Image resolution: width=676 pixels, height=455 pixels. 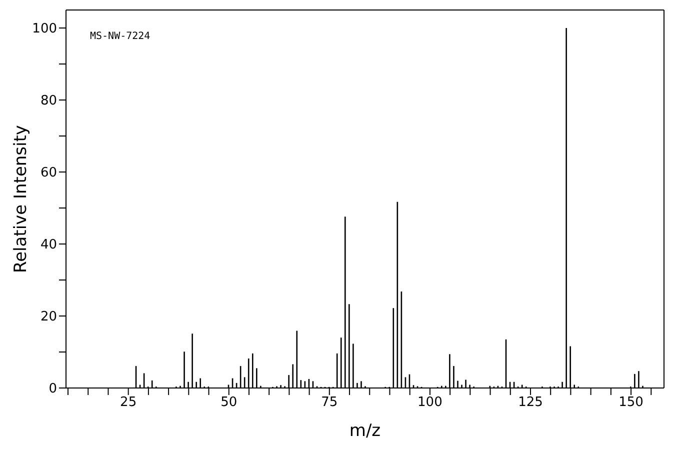 What do you see at coordinates (631, 402) in the screenshot?
I see `x-tick-label: 150` at bounding box center [631, 402].